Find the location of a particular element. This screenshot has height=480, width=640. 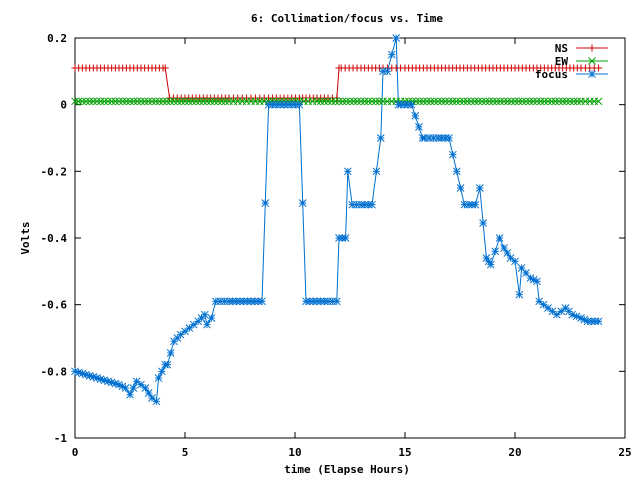

legend-label-ns: NS is located at coordinates (561, 48).